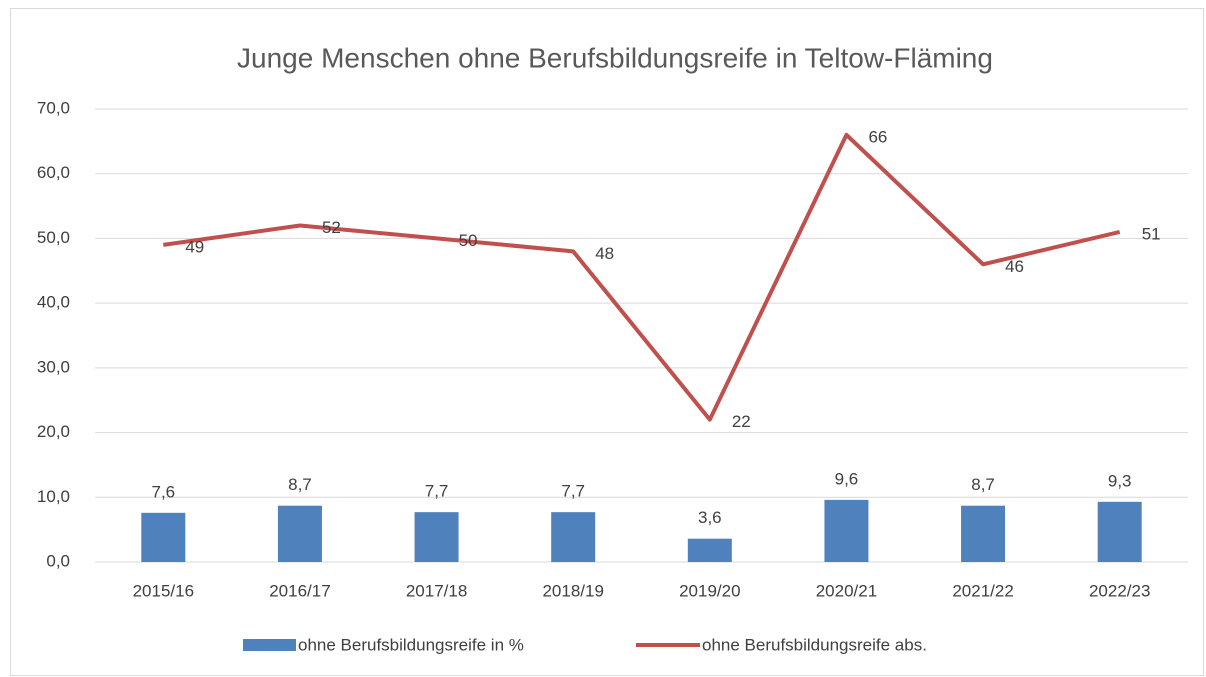  What do you see at coordinates (1119, 590) in the screenshot?
I see `x-tick-label: 2022/23` at bounding box center [1119, 590].